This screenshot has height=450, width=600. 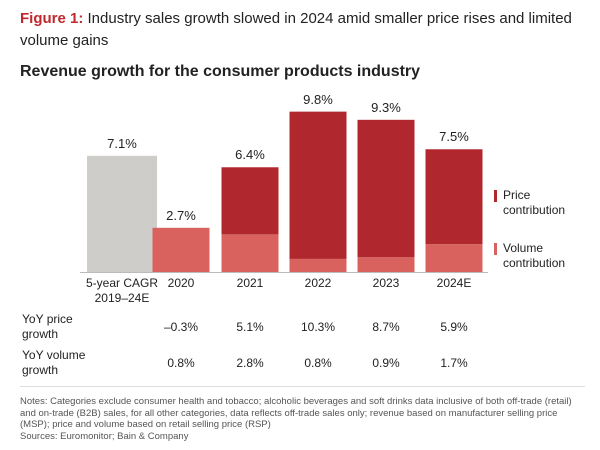 What do you see at coordinates (454, 137) in the screenshot?
I see `value-label: 7.5%` at bounding box center [454, 137].